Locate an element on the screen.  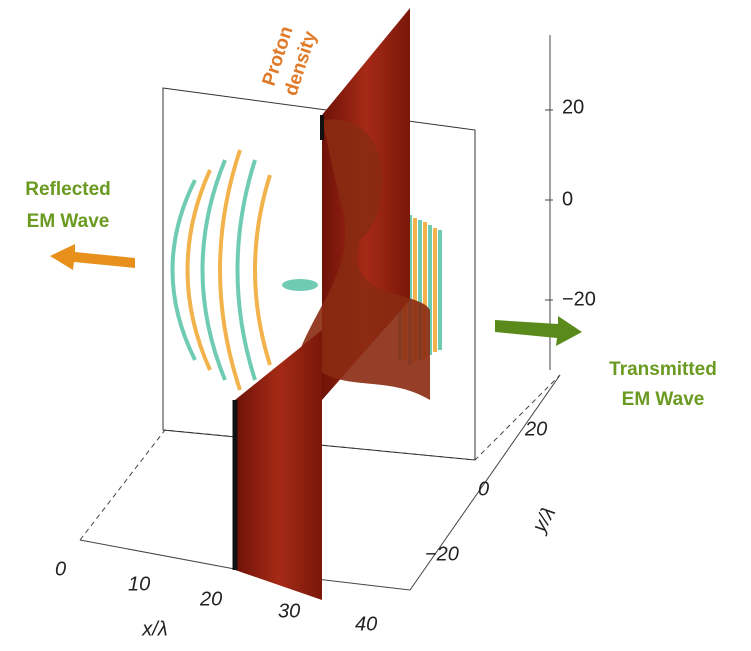
y-axis-label: y/λ is located at coordinates (543, 520).